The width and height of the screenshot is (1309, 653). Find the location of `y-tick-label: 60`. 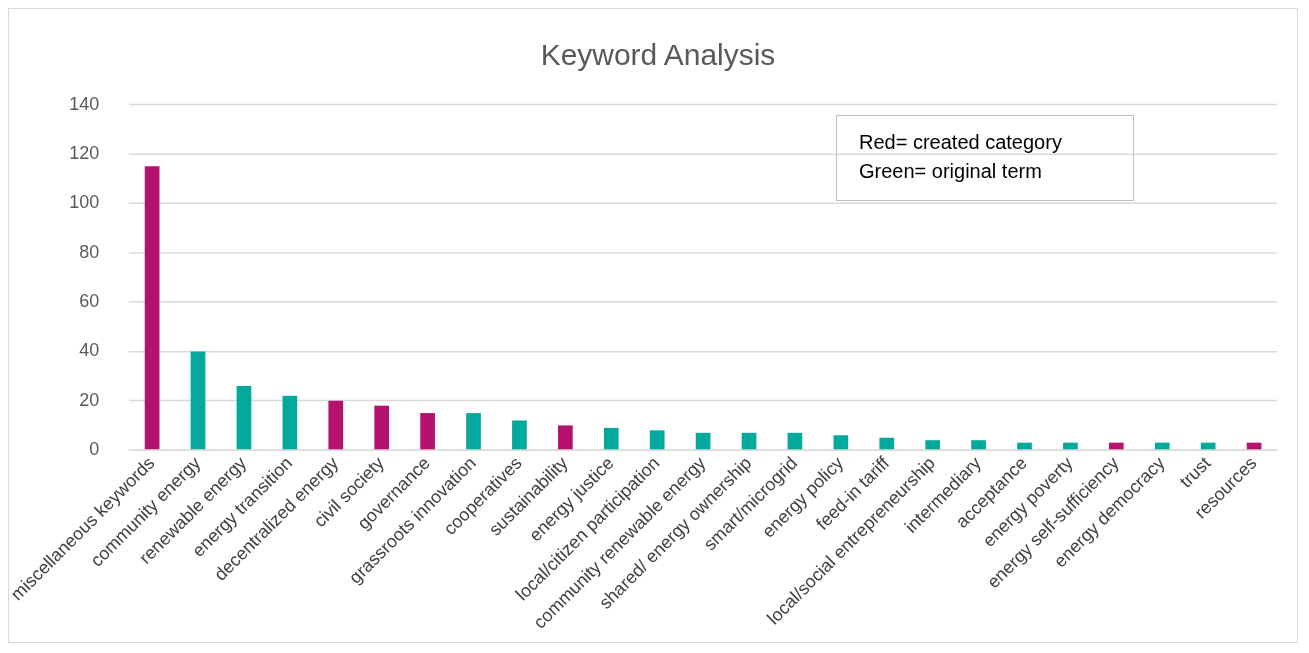

y-tick-label: 60 is located at coordinates (89, 301).